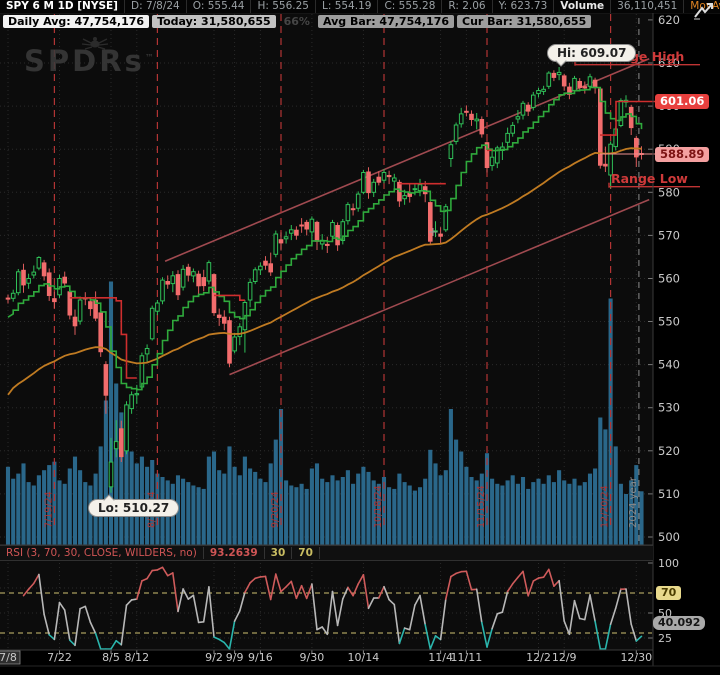 Image resolution: width=720 pixels, height=675 pixels. I want to click on spdrs-watermark: SPDRs™, so click(89, 57).